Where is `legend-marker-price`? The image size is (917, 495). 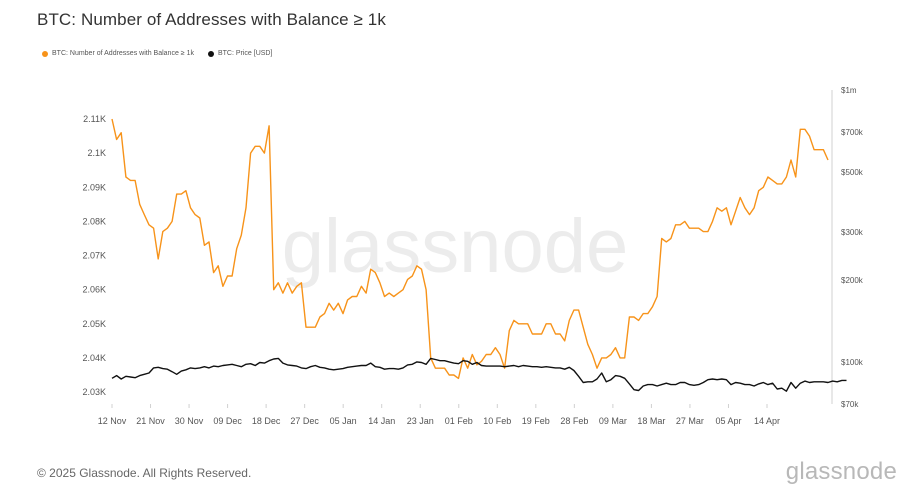
legend-marker-price is located at coordinates (210, 53).